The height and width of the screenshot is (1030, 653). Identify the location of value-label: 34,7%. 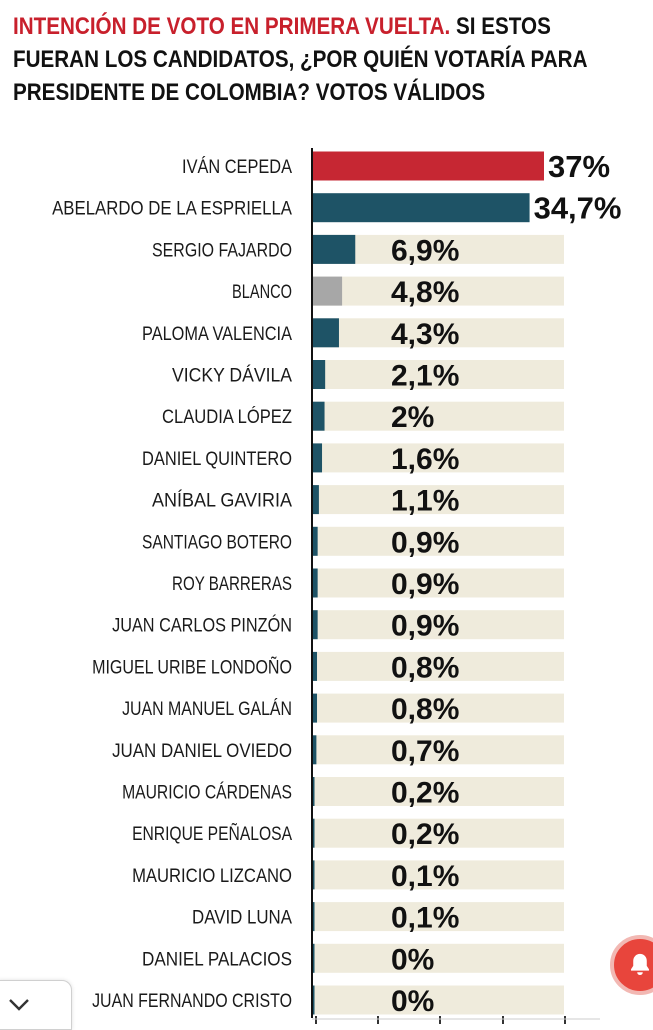
(578, 208).